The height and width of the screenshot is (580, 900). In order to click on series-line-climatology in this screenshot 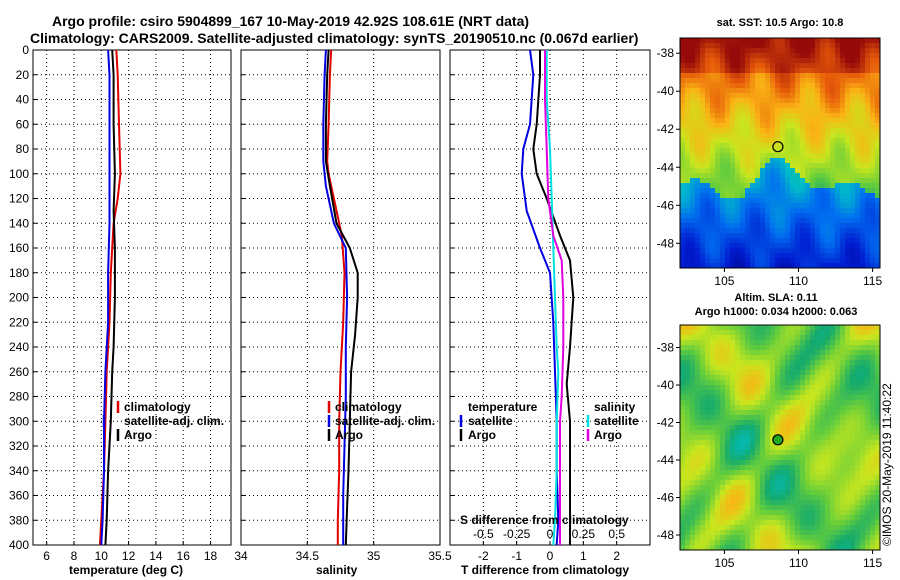, I will do `click(336, 297)`.